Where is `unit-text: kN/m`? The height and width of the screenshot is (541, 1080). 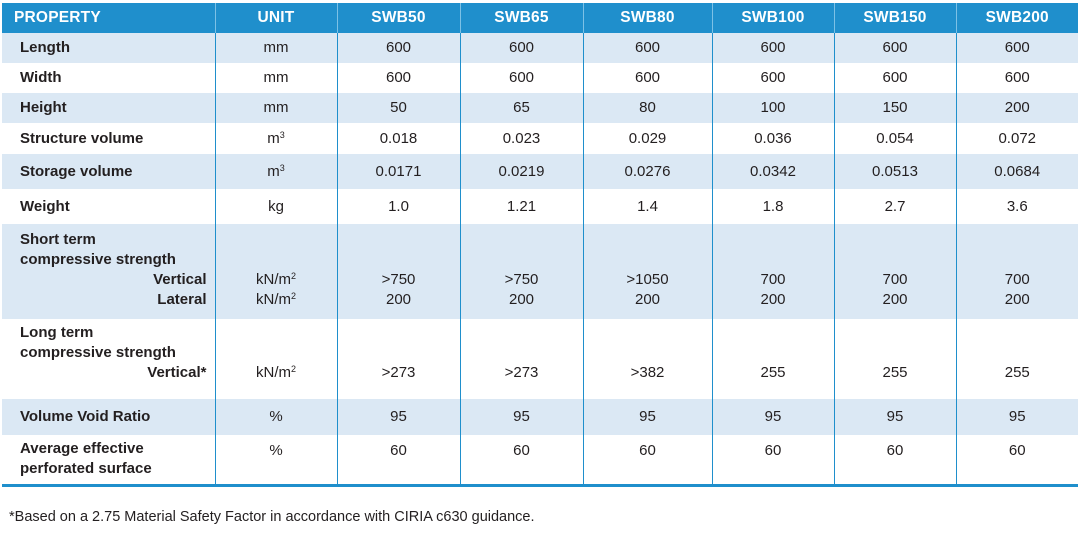
unit-text: kN/m is located at coordinates (273, 279).